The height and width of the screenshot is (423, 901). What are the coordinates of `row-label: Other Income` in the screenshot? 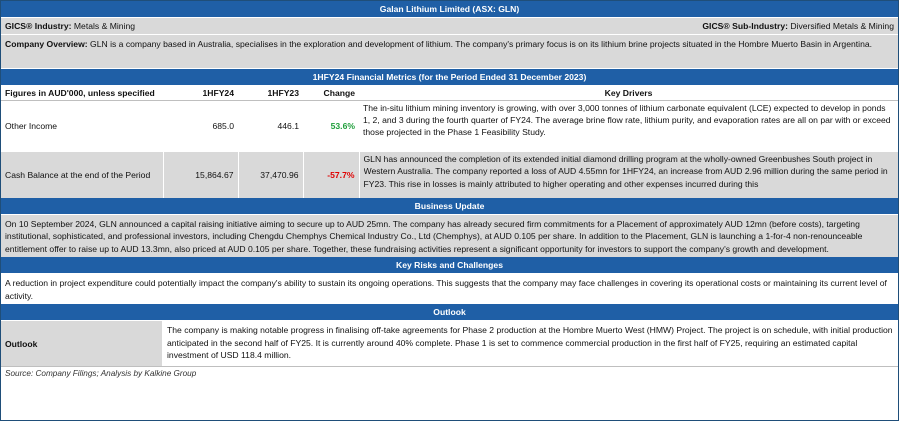 It's located at (82, 126).